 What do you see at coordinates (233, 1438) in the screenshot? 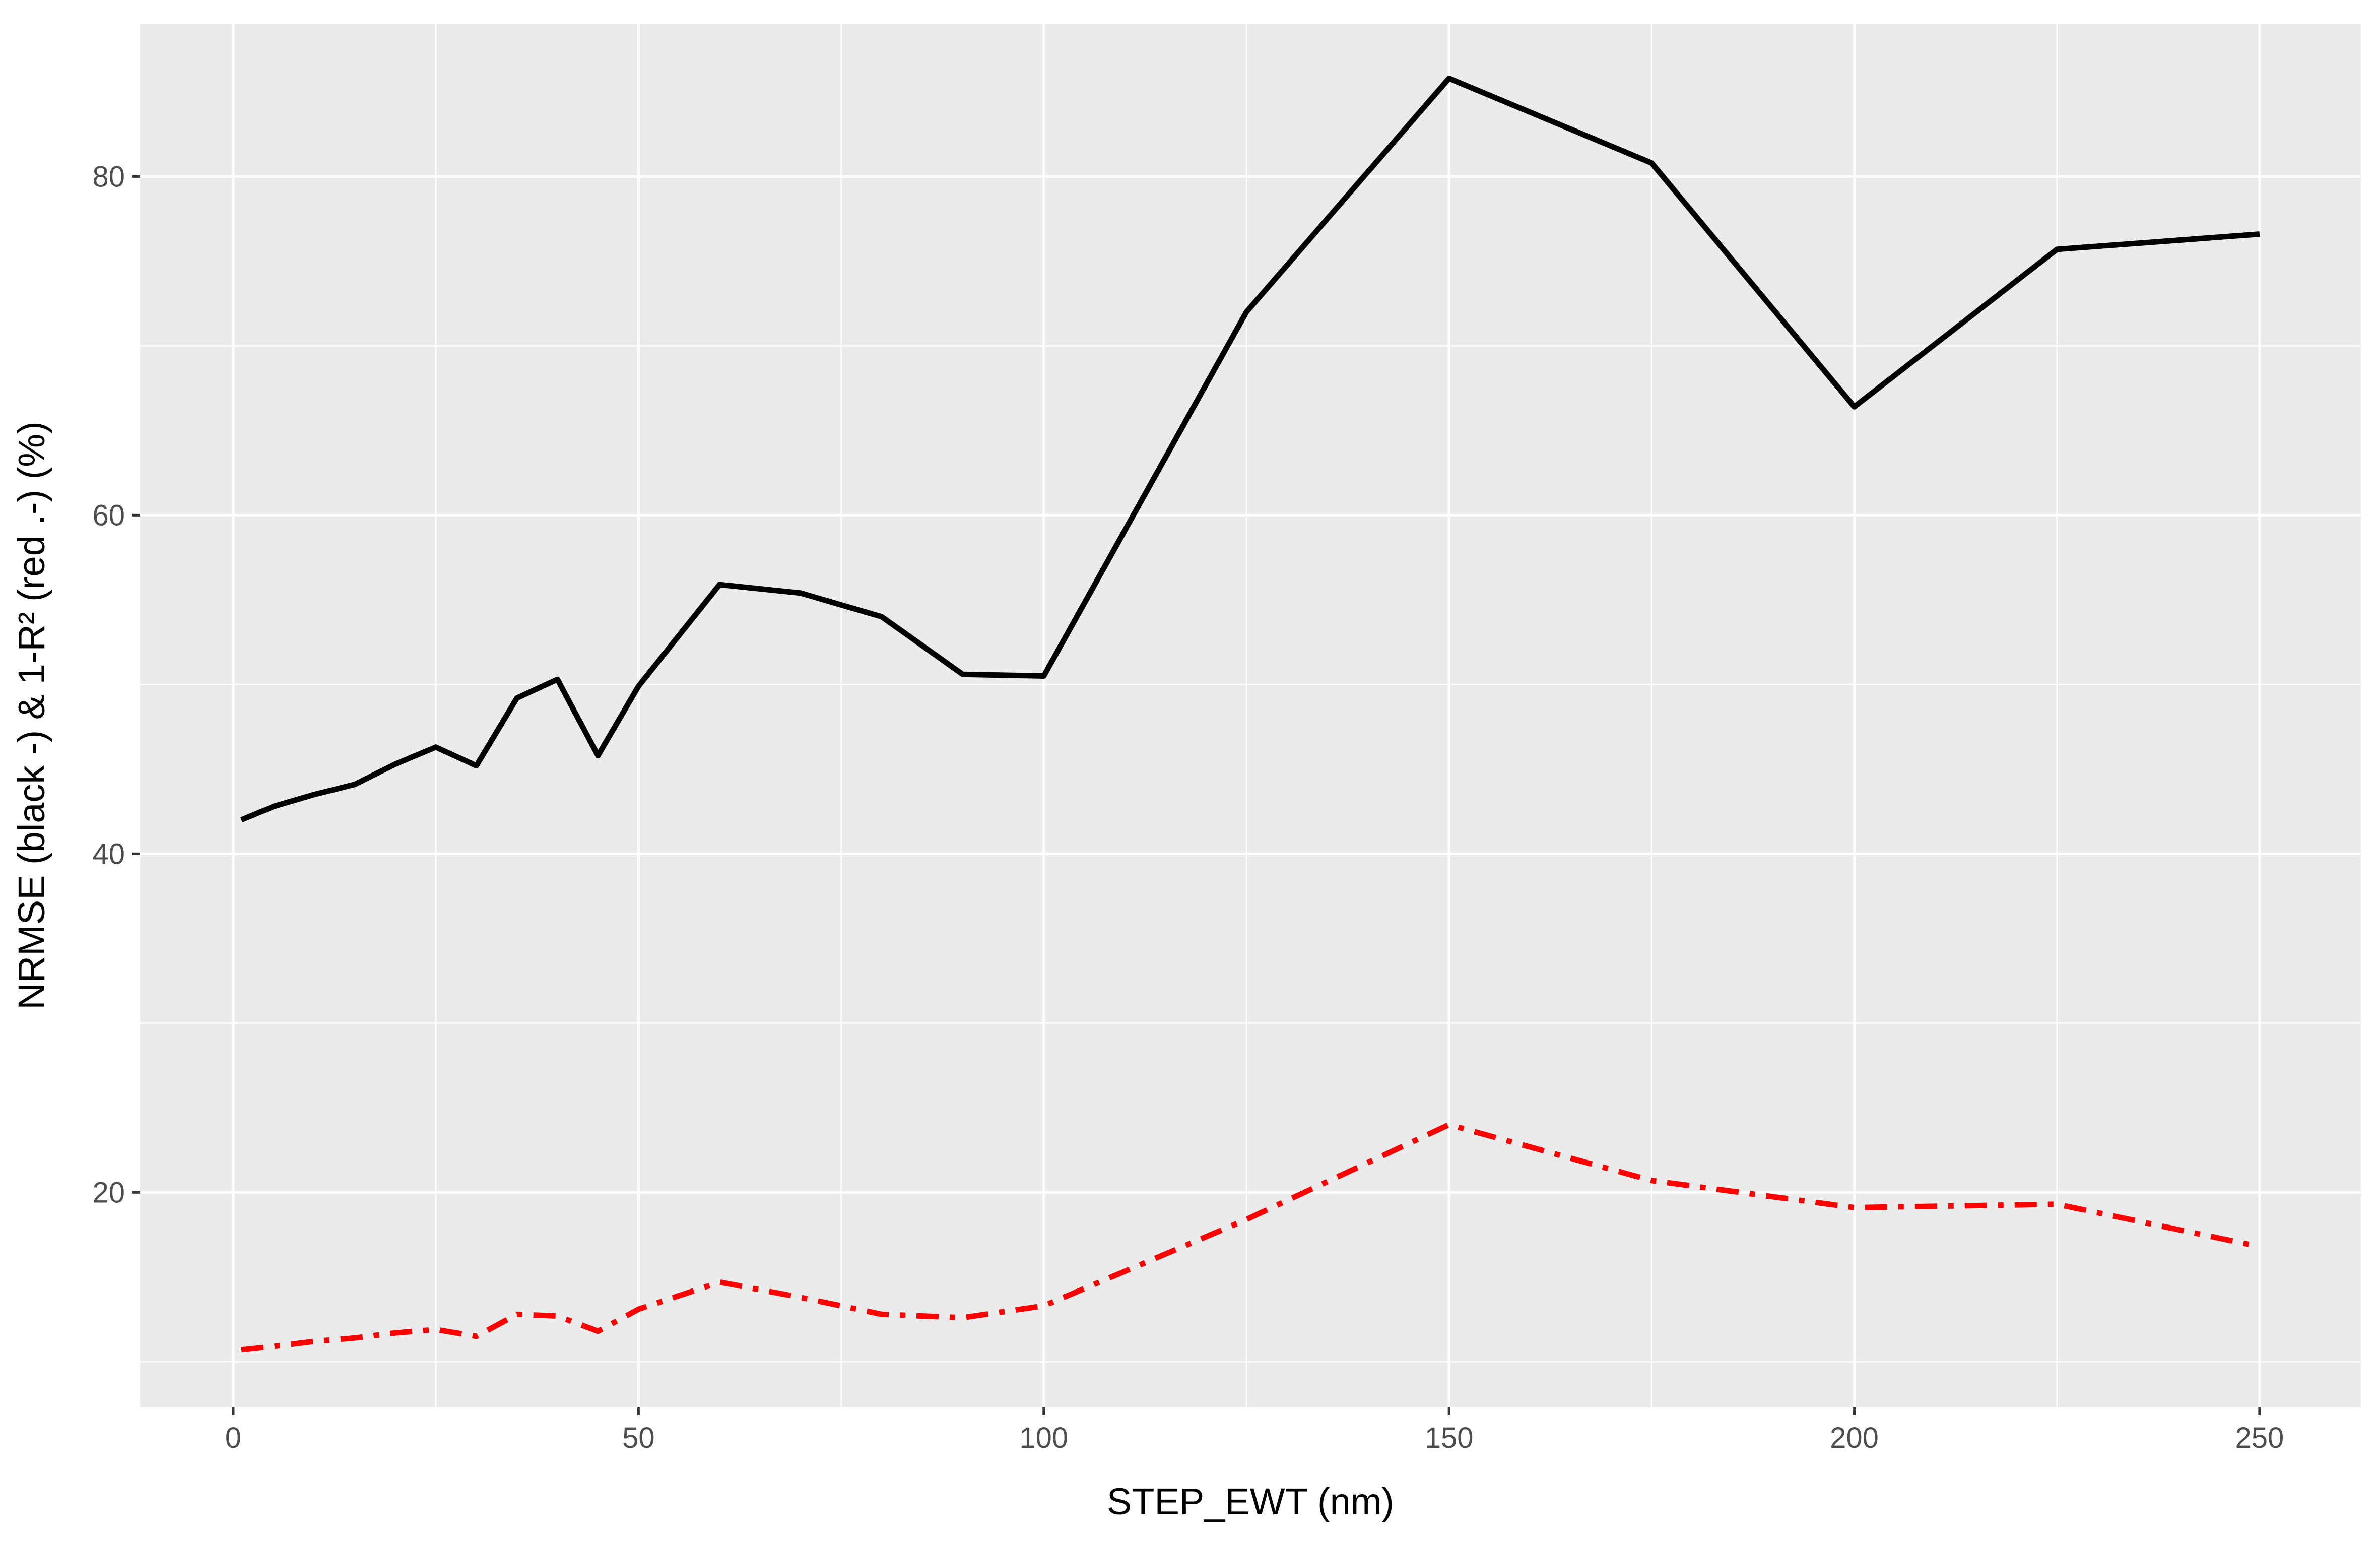
I see `x-tick-label: 0` at bounding box center [233, 1438].